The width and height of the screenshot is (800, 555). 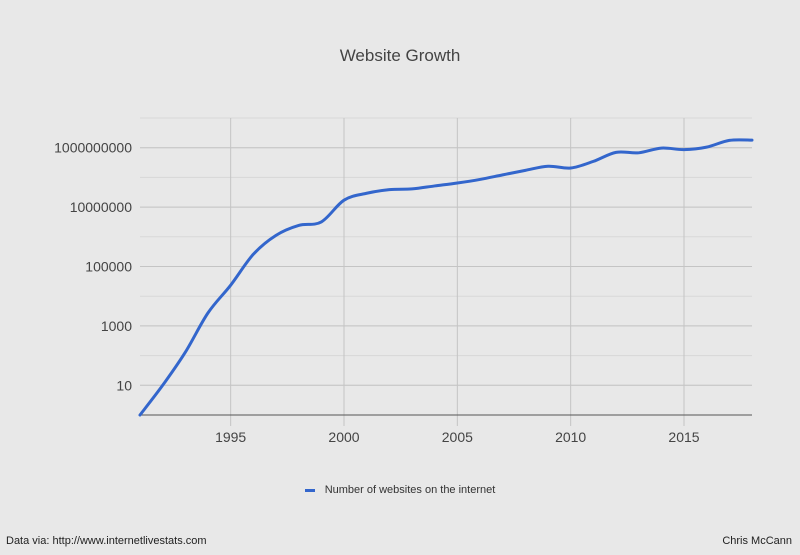 What do you see at coordinates (230, 437) in the screenshot?
I see `x-tick-label: 1995` at bounding box center [230, 437].